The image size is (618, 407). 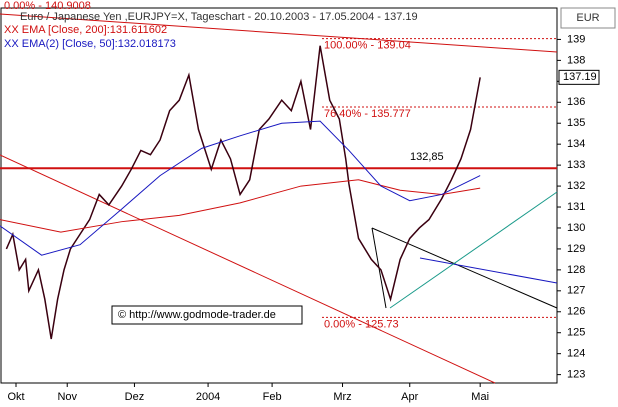 I want to click on y-tick-label: 130, so click(x=576, y=228).